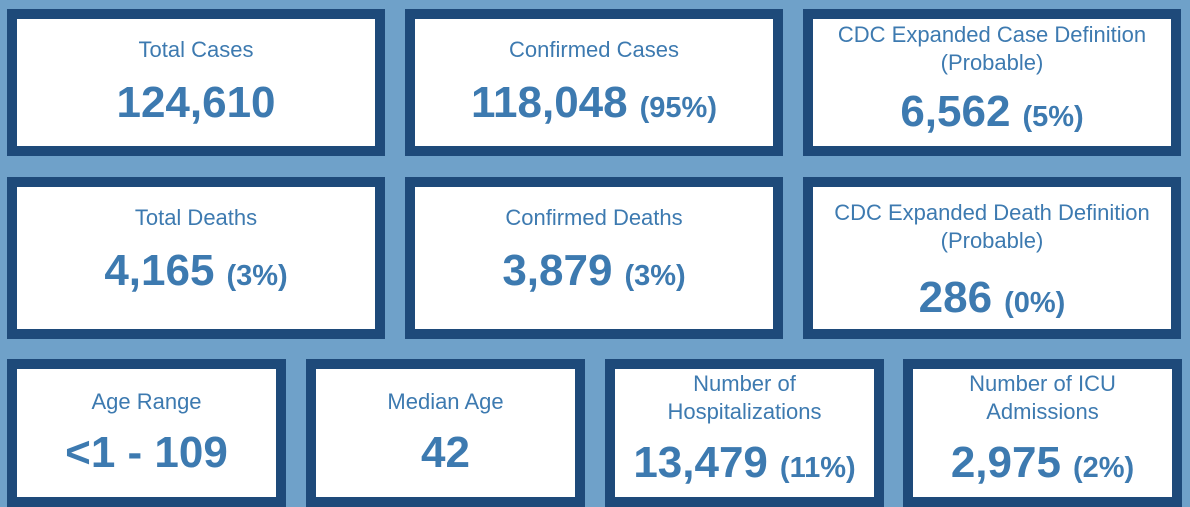 The height and width of the screenshot is (507, 1190). Describe the element at coordinates (1103, 468) in the screenshot. I see `card-percent: (2%)` at that location.